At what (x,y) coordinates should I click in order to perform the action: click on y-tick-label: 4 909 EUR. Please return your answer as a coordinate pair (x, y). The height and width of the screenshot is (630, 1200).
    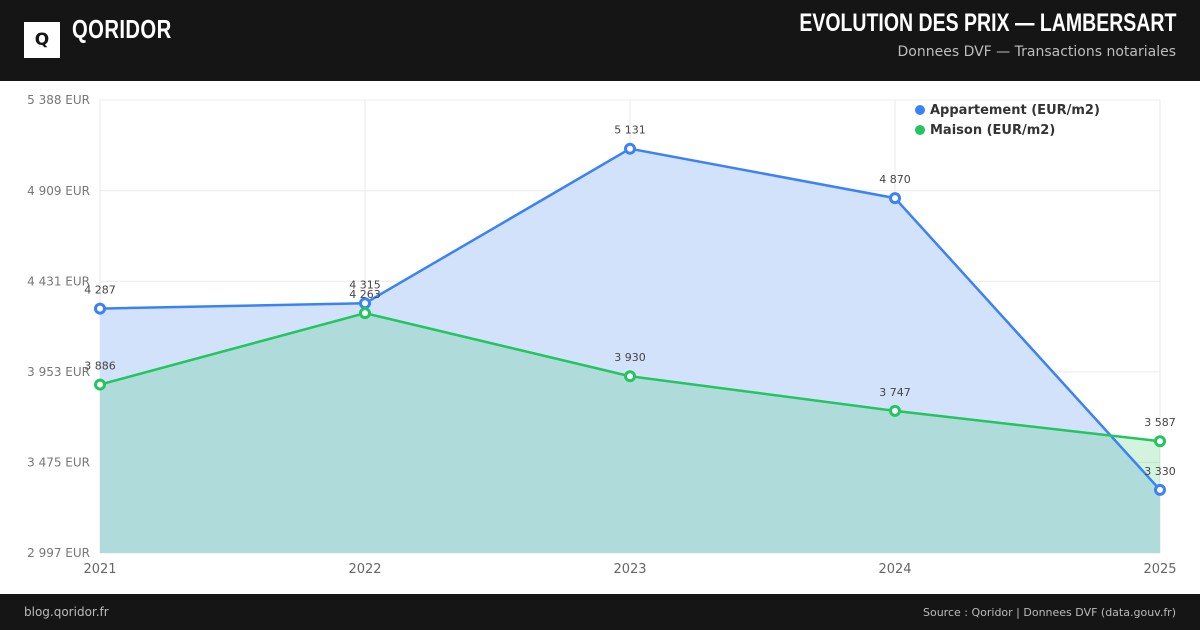
    Looking at the image, I should click on (58, 191).